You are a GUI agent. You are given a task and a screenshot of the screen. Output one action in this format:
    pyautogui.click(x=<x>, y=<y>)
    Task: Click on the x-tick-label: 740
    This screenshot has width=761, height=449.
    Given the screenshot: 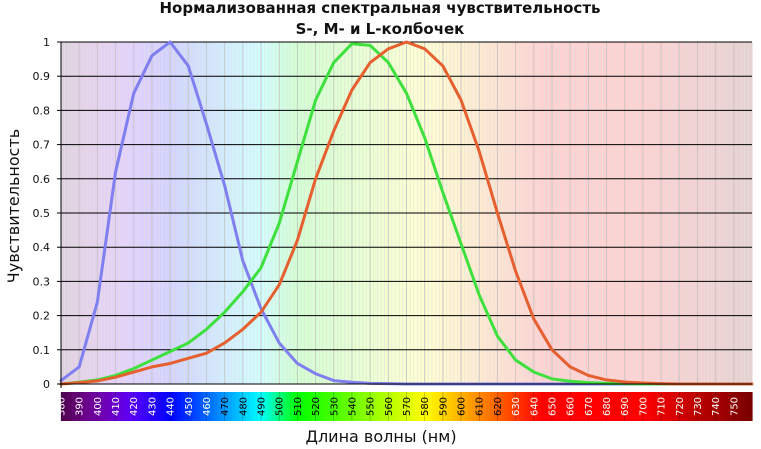 What is the action you would take?
    pyautogui.click(x=716, y=406)
    